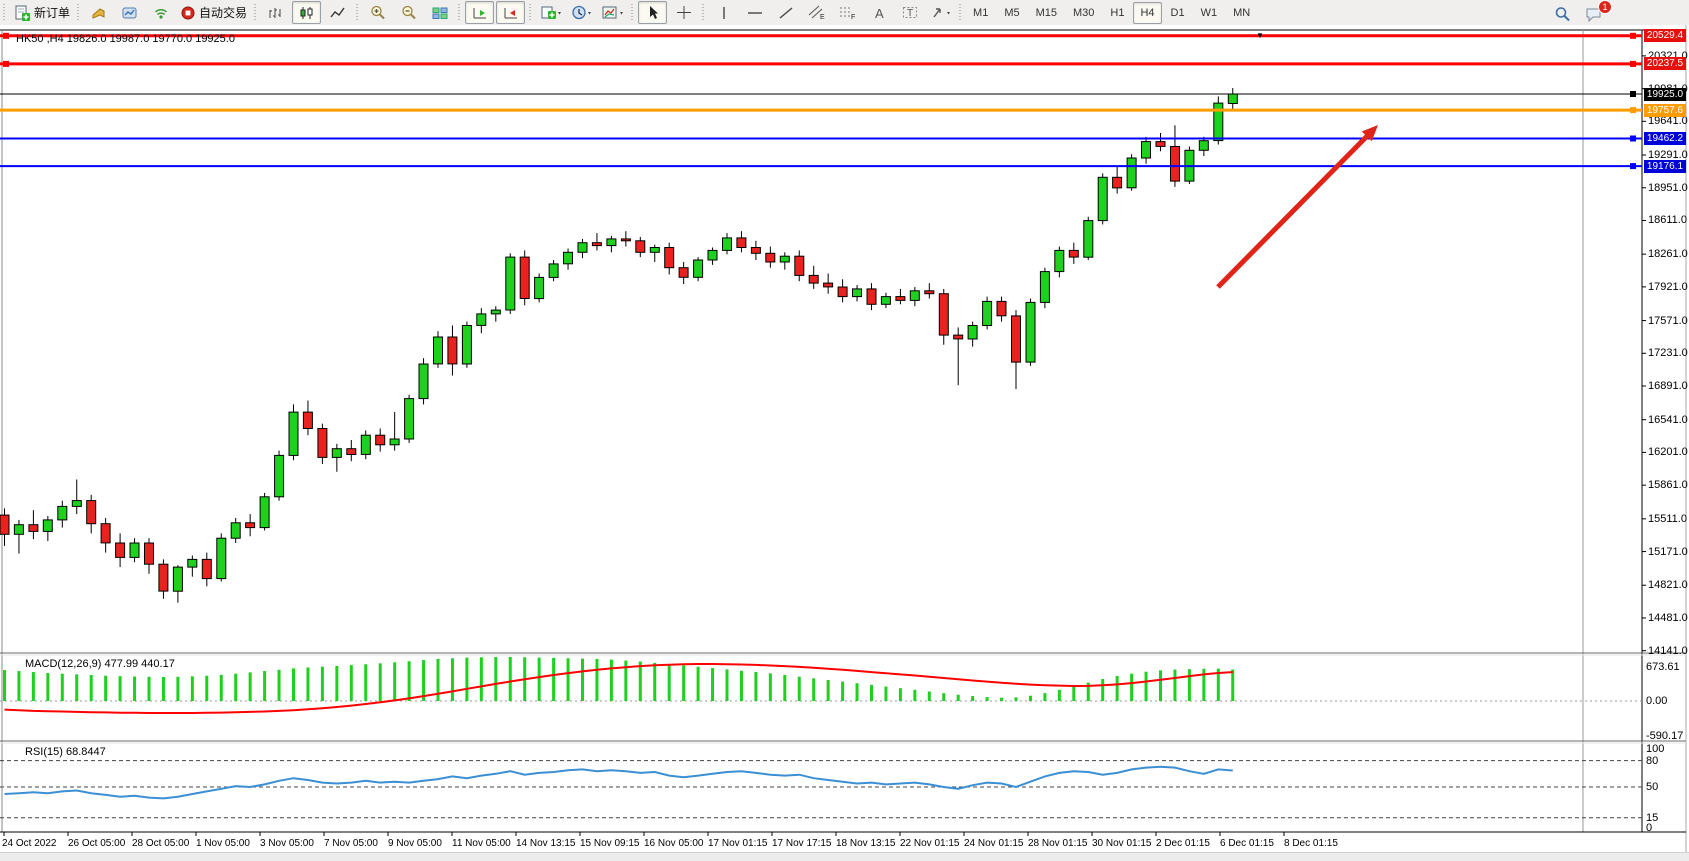 This screenshot has height=861, width=1689. I want to click on alerts-icon, so click(99, 13).